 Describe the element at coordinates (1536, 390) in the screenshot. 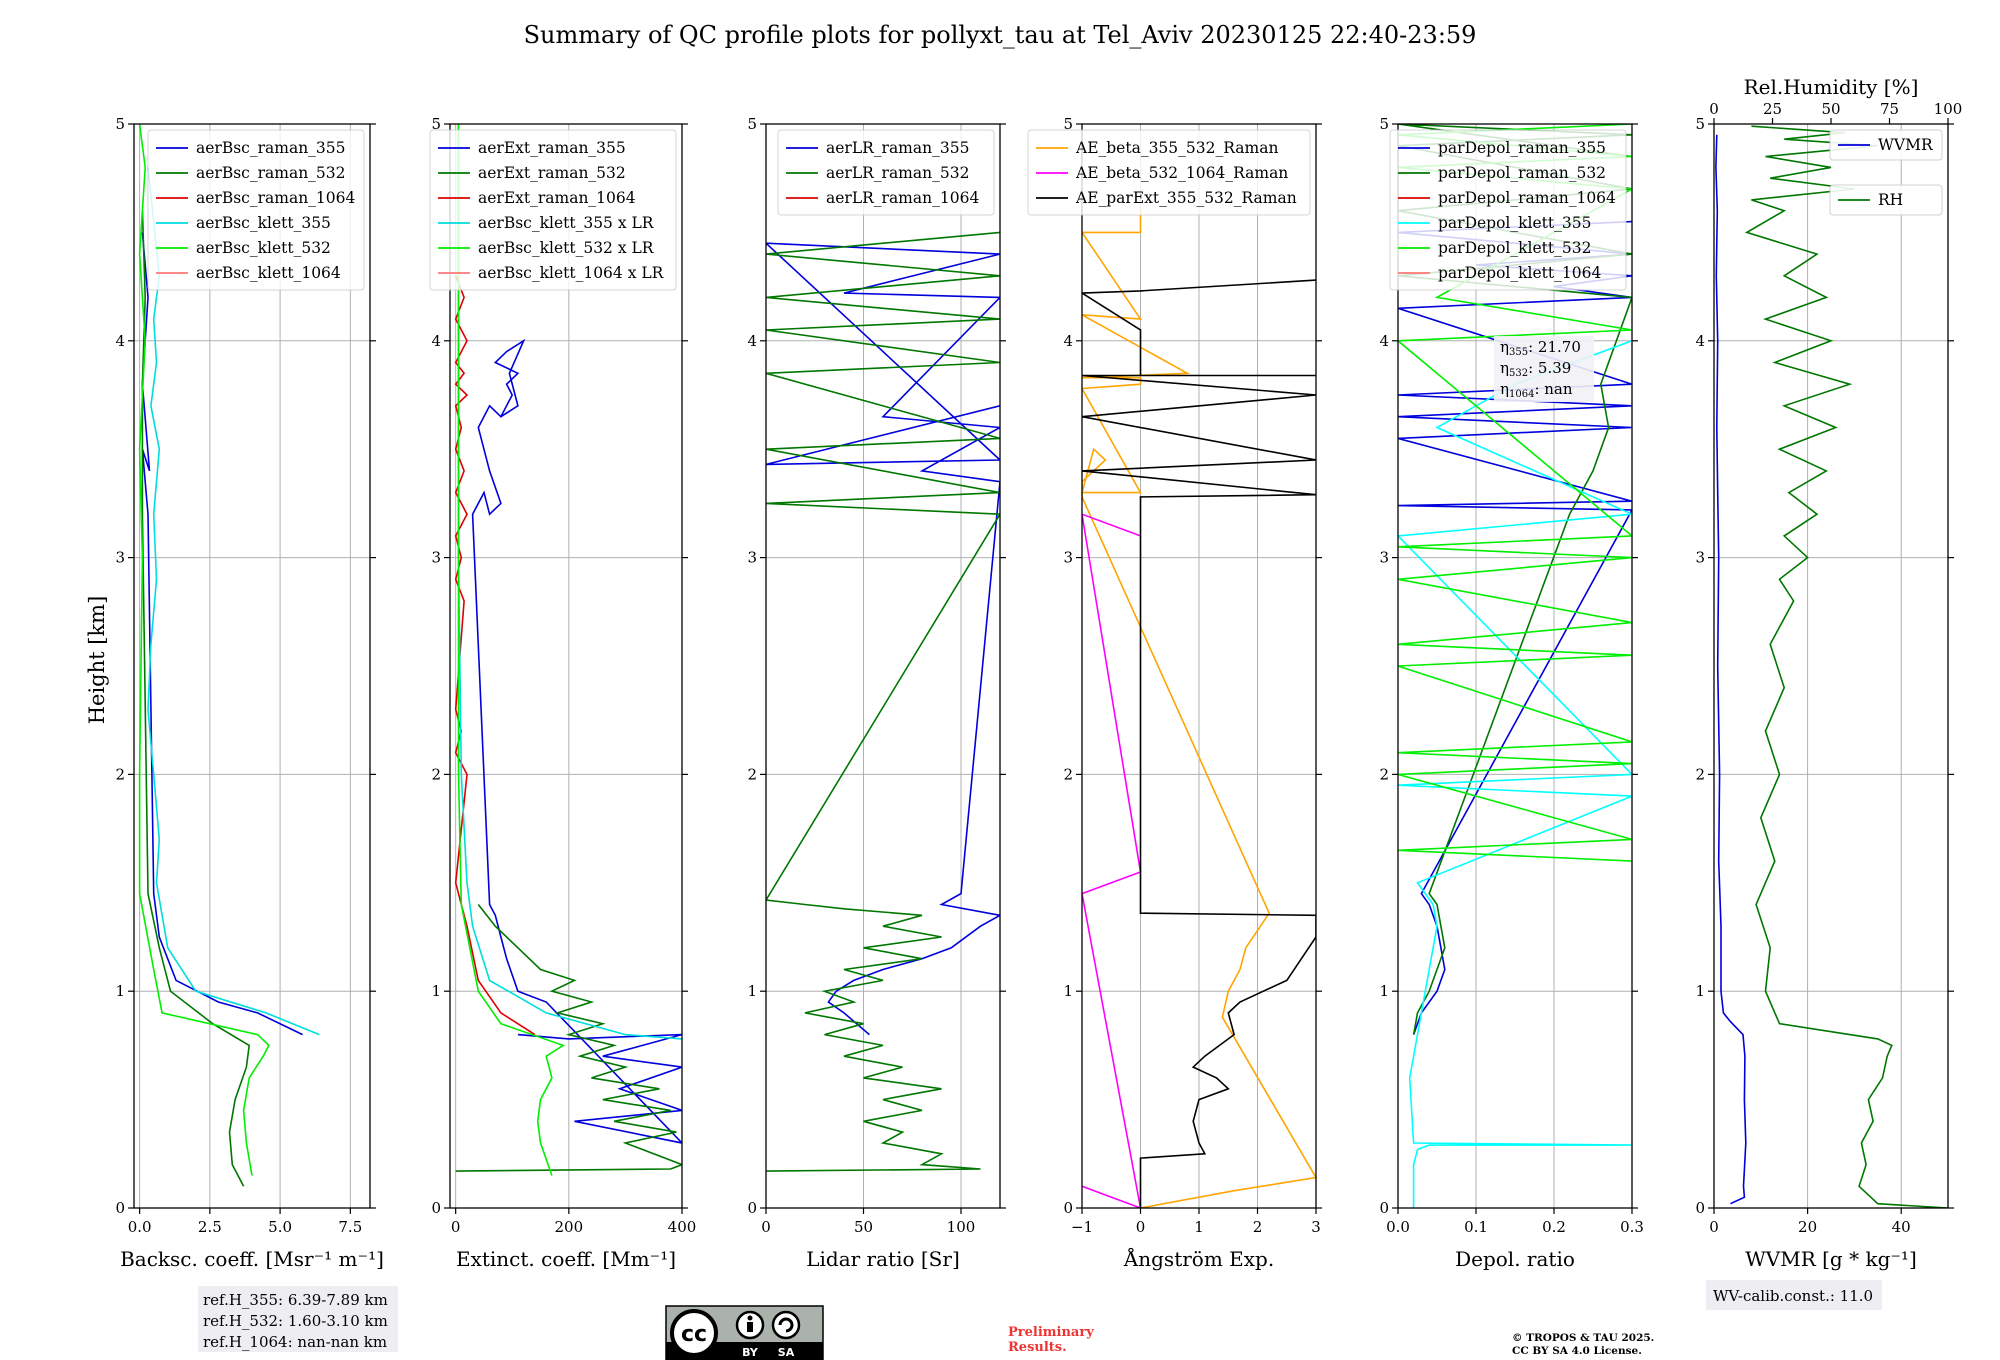

I see `eta-1064: η1064: nan` at that location.